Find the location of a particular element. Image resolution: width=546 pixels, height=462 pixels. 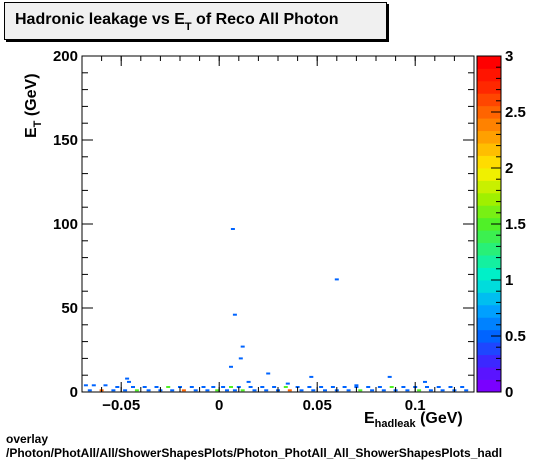

color-scale: 0 0.5 1 1.5 2 2.5 3 is located at coordinates (501, 224).